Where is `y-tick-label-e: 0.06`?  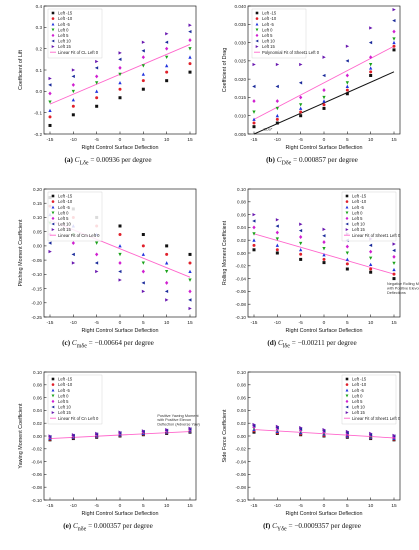 y-tick-label-e: 0.06 is located at coordinates (37, 397).